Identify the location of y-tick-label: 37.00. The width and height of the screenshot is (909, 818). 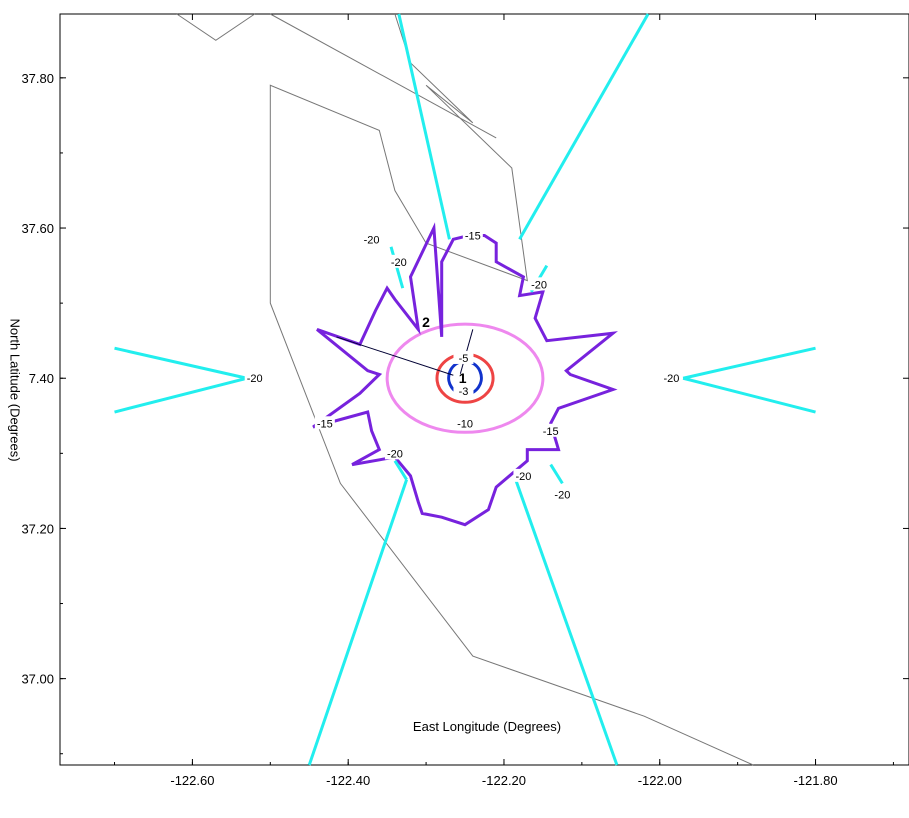
(37, 679).